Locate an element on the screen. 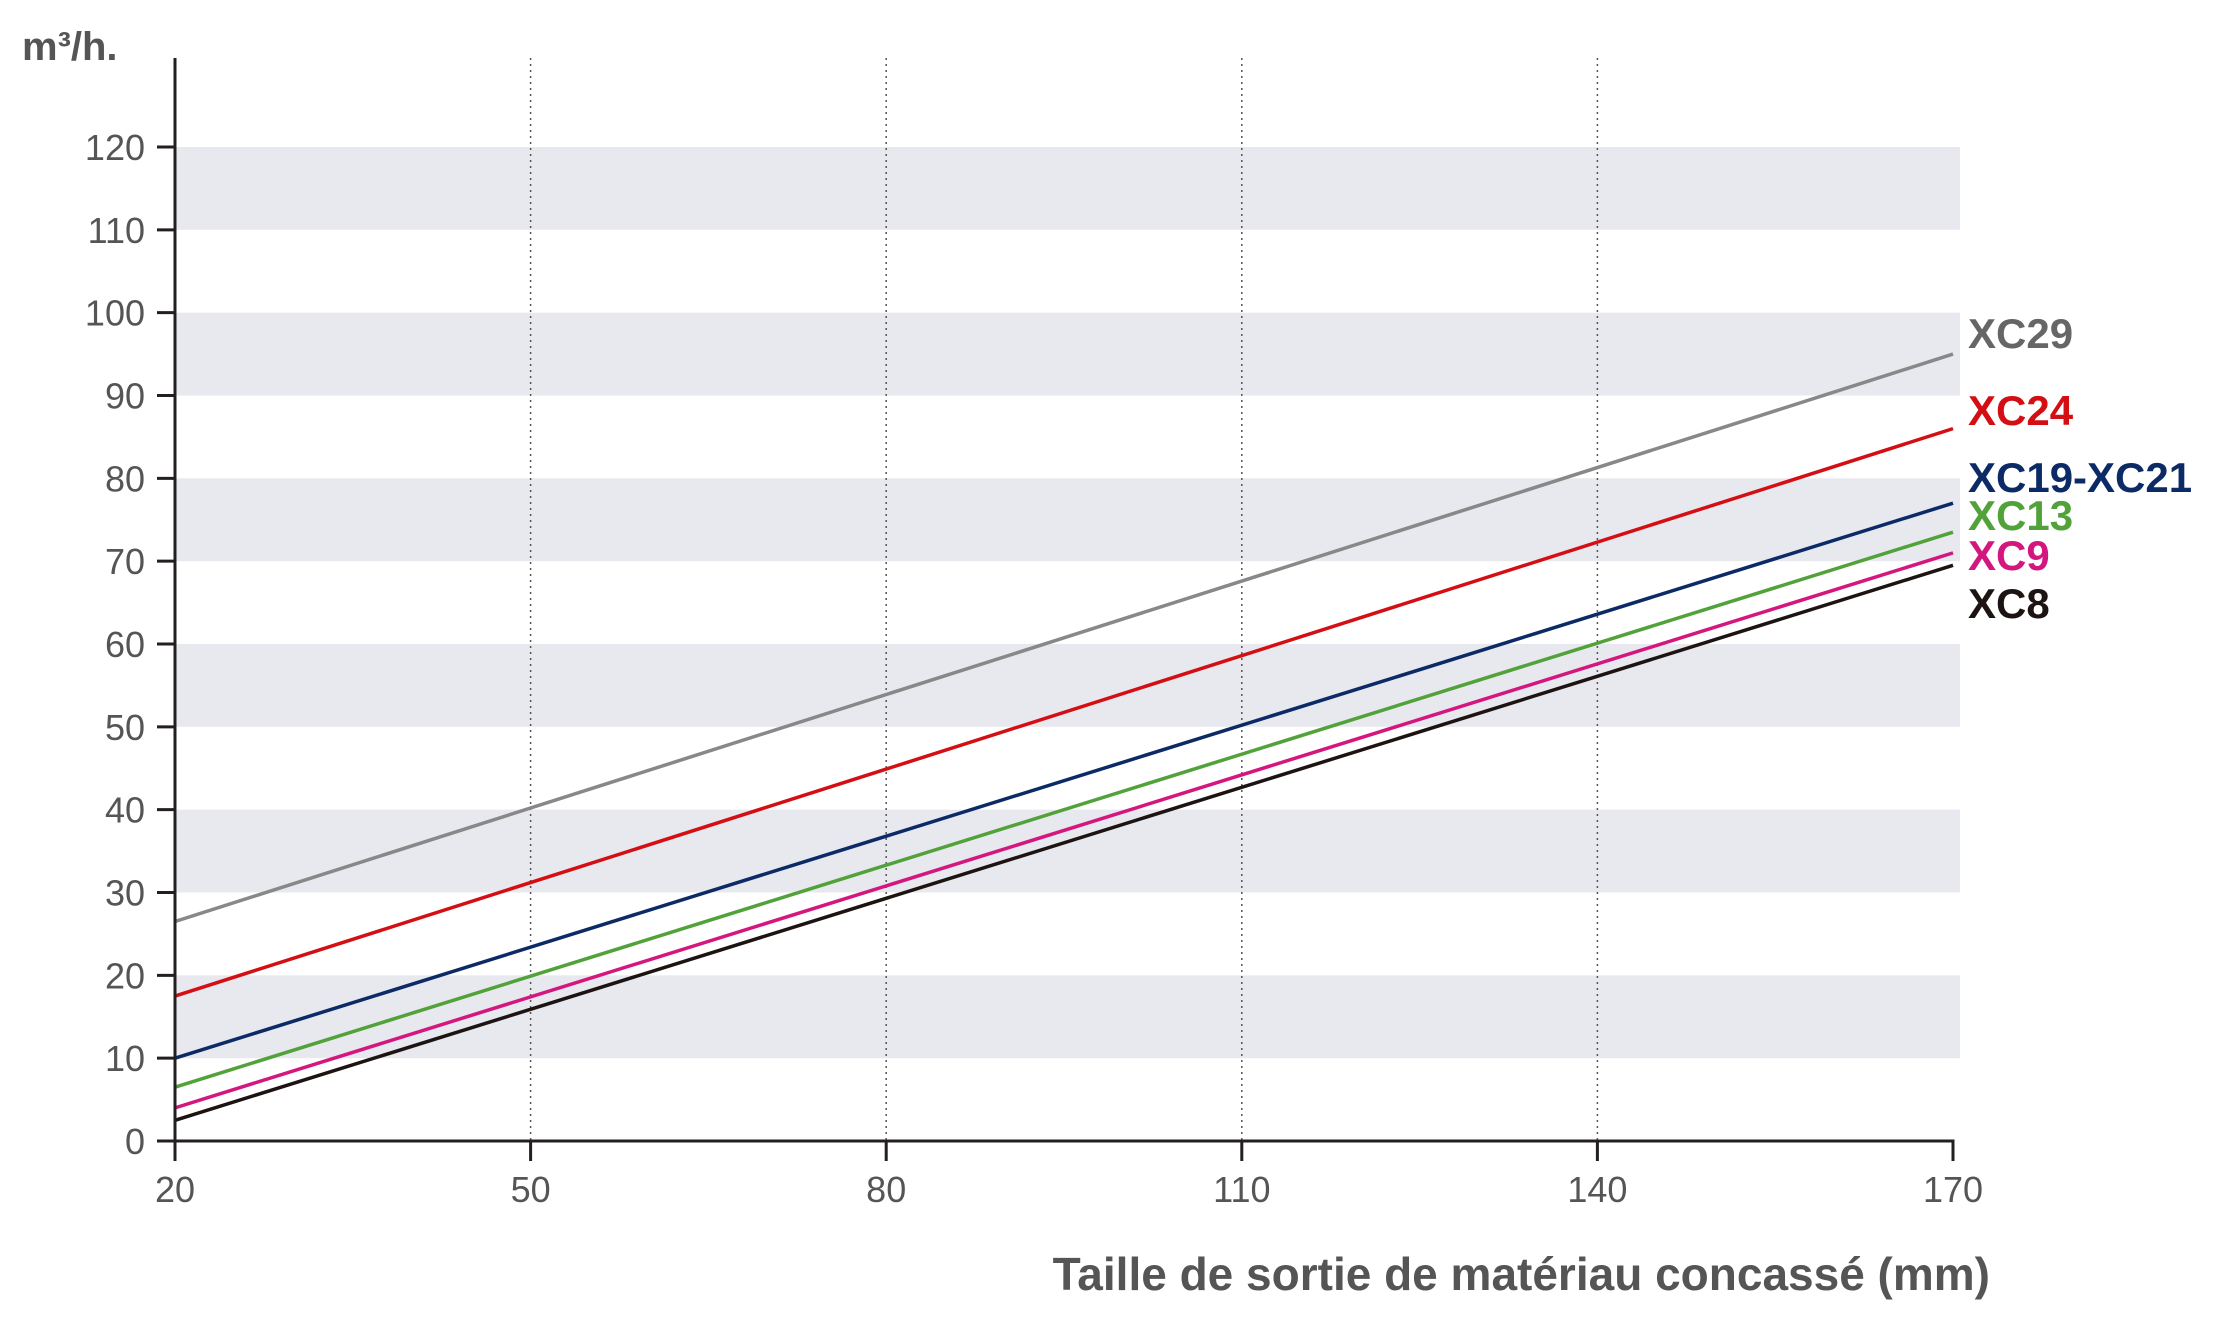 This screenshot has width=2222, height=1323. y-tick-label: 10 is located at coordinates (125, 1058).